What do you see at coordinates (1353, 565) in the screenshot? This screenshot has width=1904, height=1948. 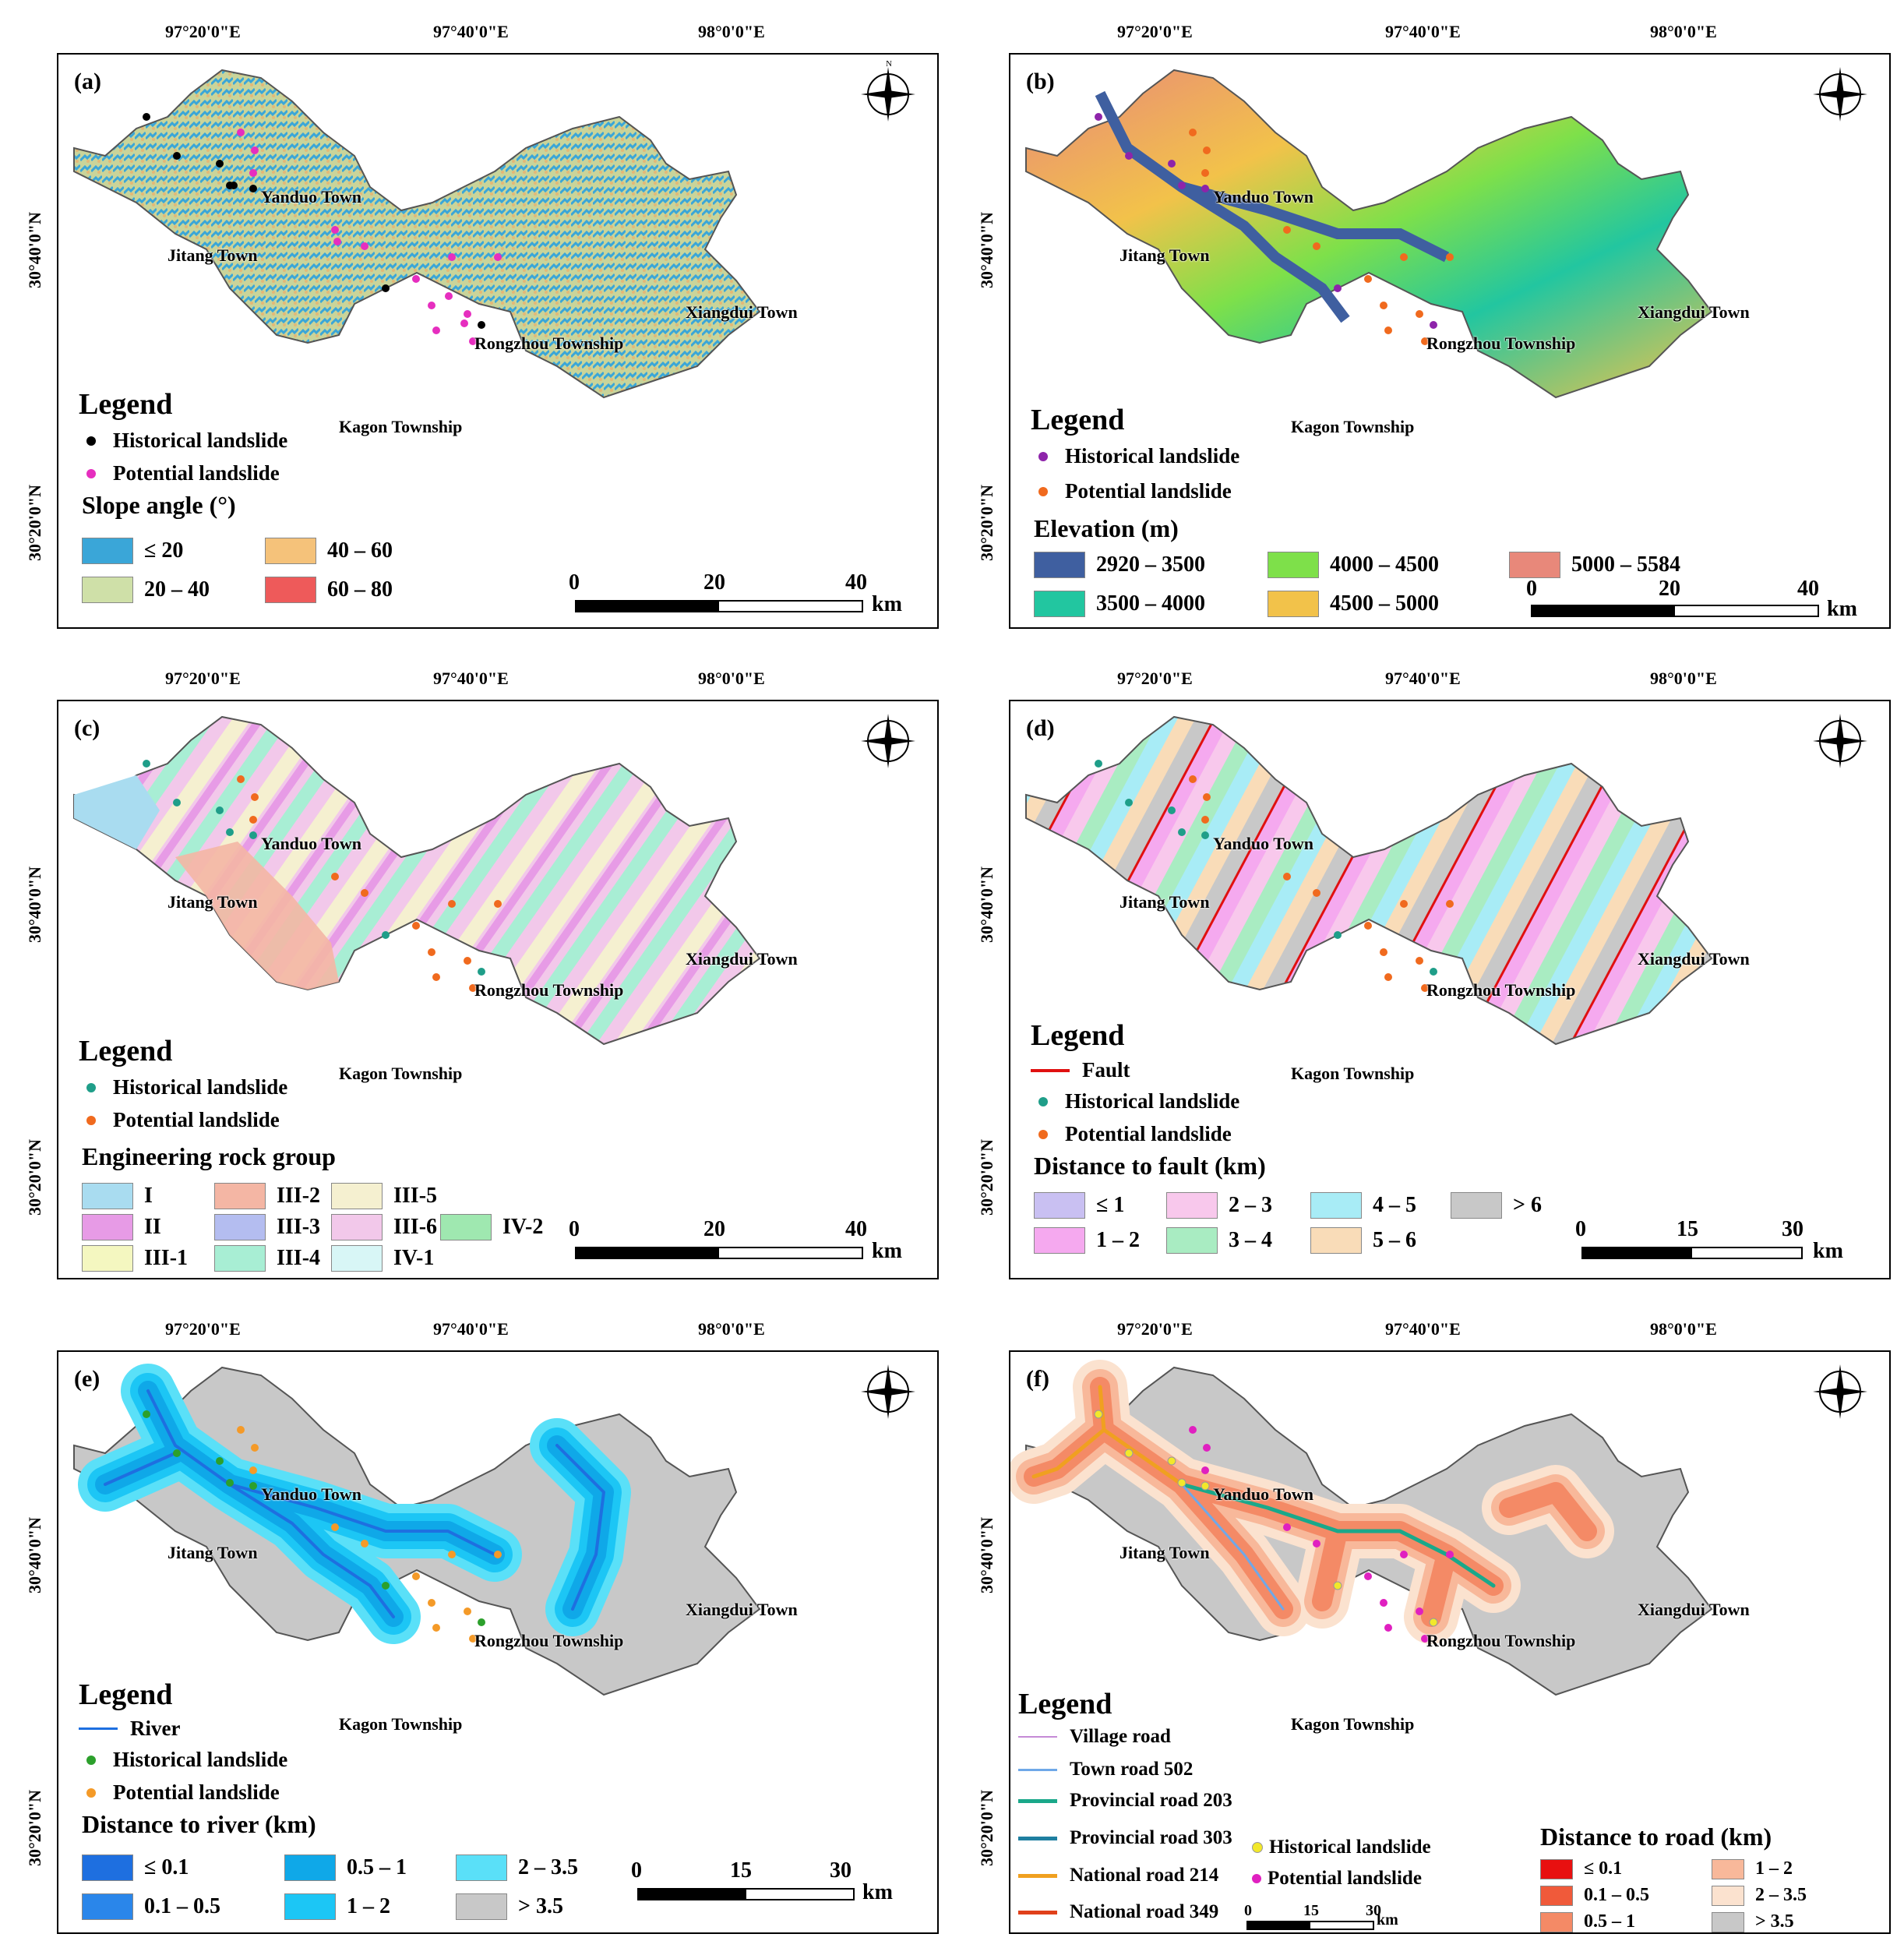 I see `class-b-2: 4000 – 4500` at bounding box center [1353, 565].